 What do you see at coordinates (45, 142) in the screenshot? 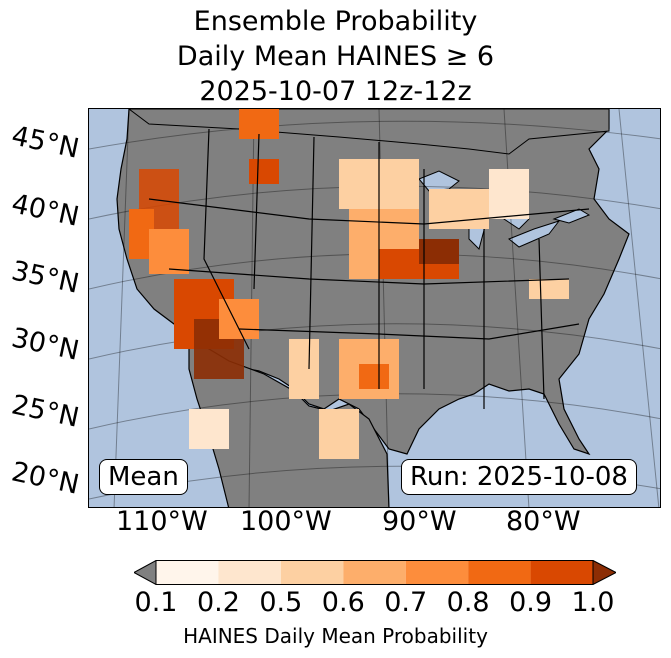
I see `lat-tick-45: 45°N` at bounding box center [45, 142].